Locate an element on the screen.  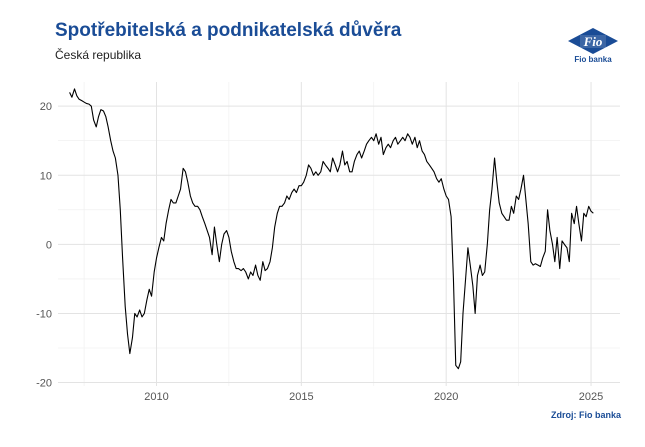
fio-logo: Fio Fio banka is located at coordinates (593, 46).